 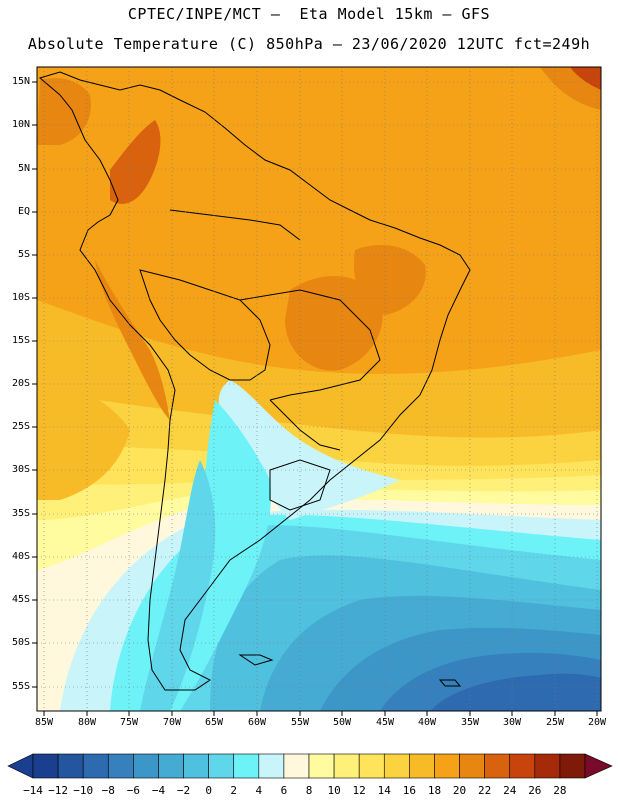 I want to click on colorbar-label: 28, so click(x=560, y=790).